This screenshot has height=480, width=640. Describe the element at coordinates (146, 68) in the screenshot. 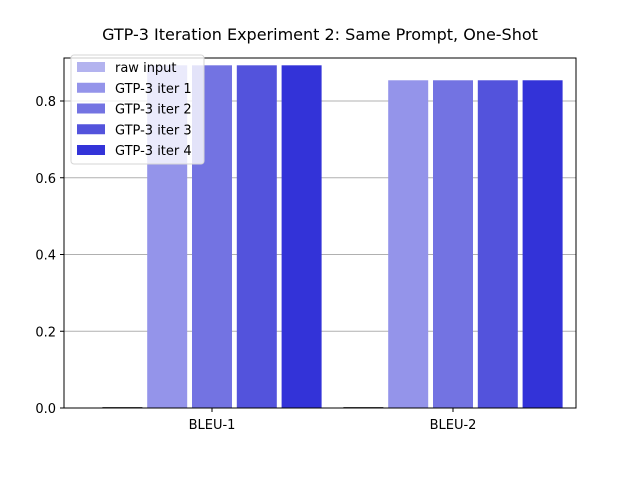

I see `legend-label: raw input` at that location.